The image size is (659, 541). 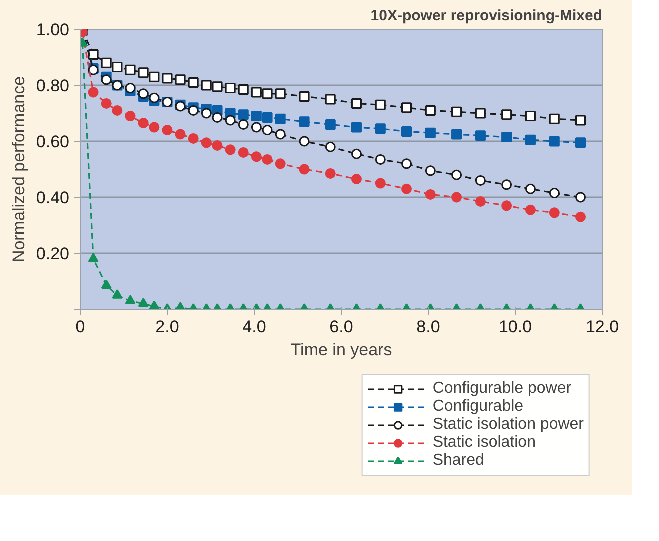 I want to click on x-axis-title: Time in years, so click(x=341, y=350).